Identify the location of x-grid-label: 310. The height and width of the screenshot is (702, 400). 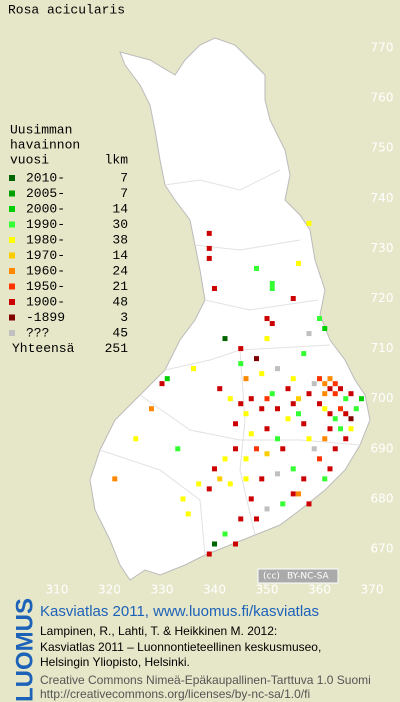
(57, 590).